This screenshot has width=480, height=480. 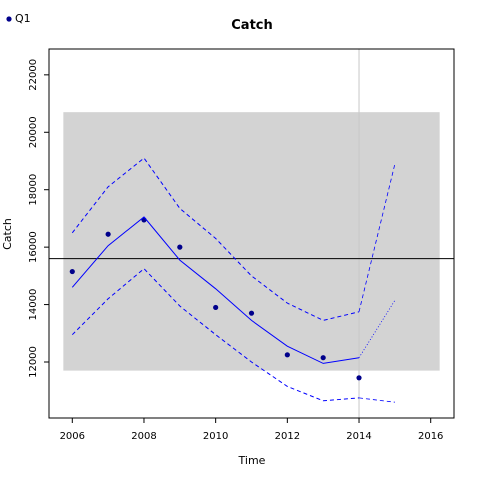 I want to click on x-tick-label: 2014, so click(x=358, y=436).